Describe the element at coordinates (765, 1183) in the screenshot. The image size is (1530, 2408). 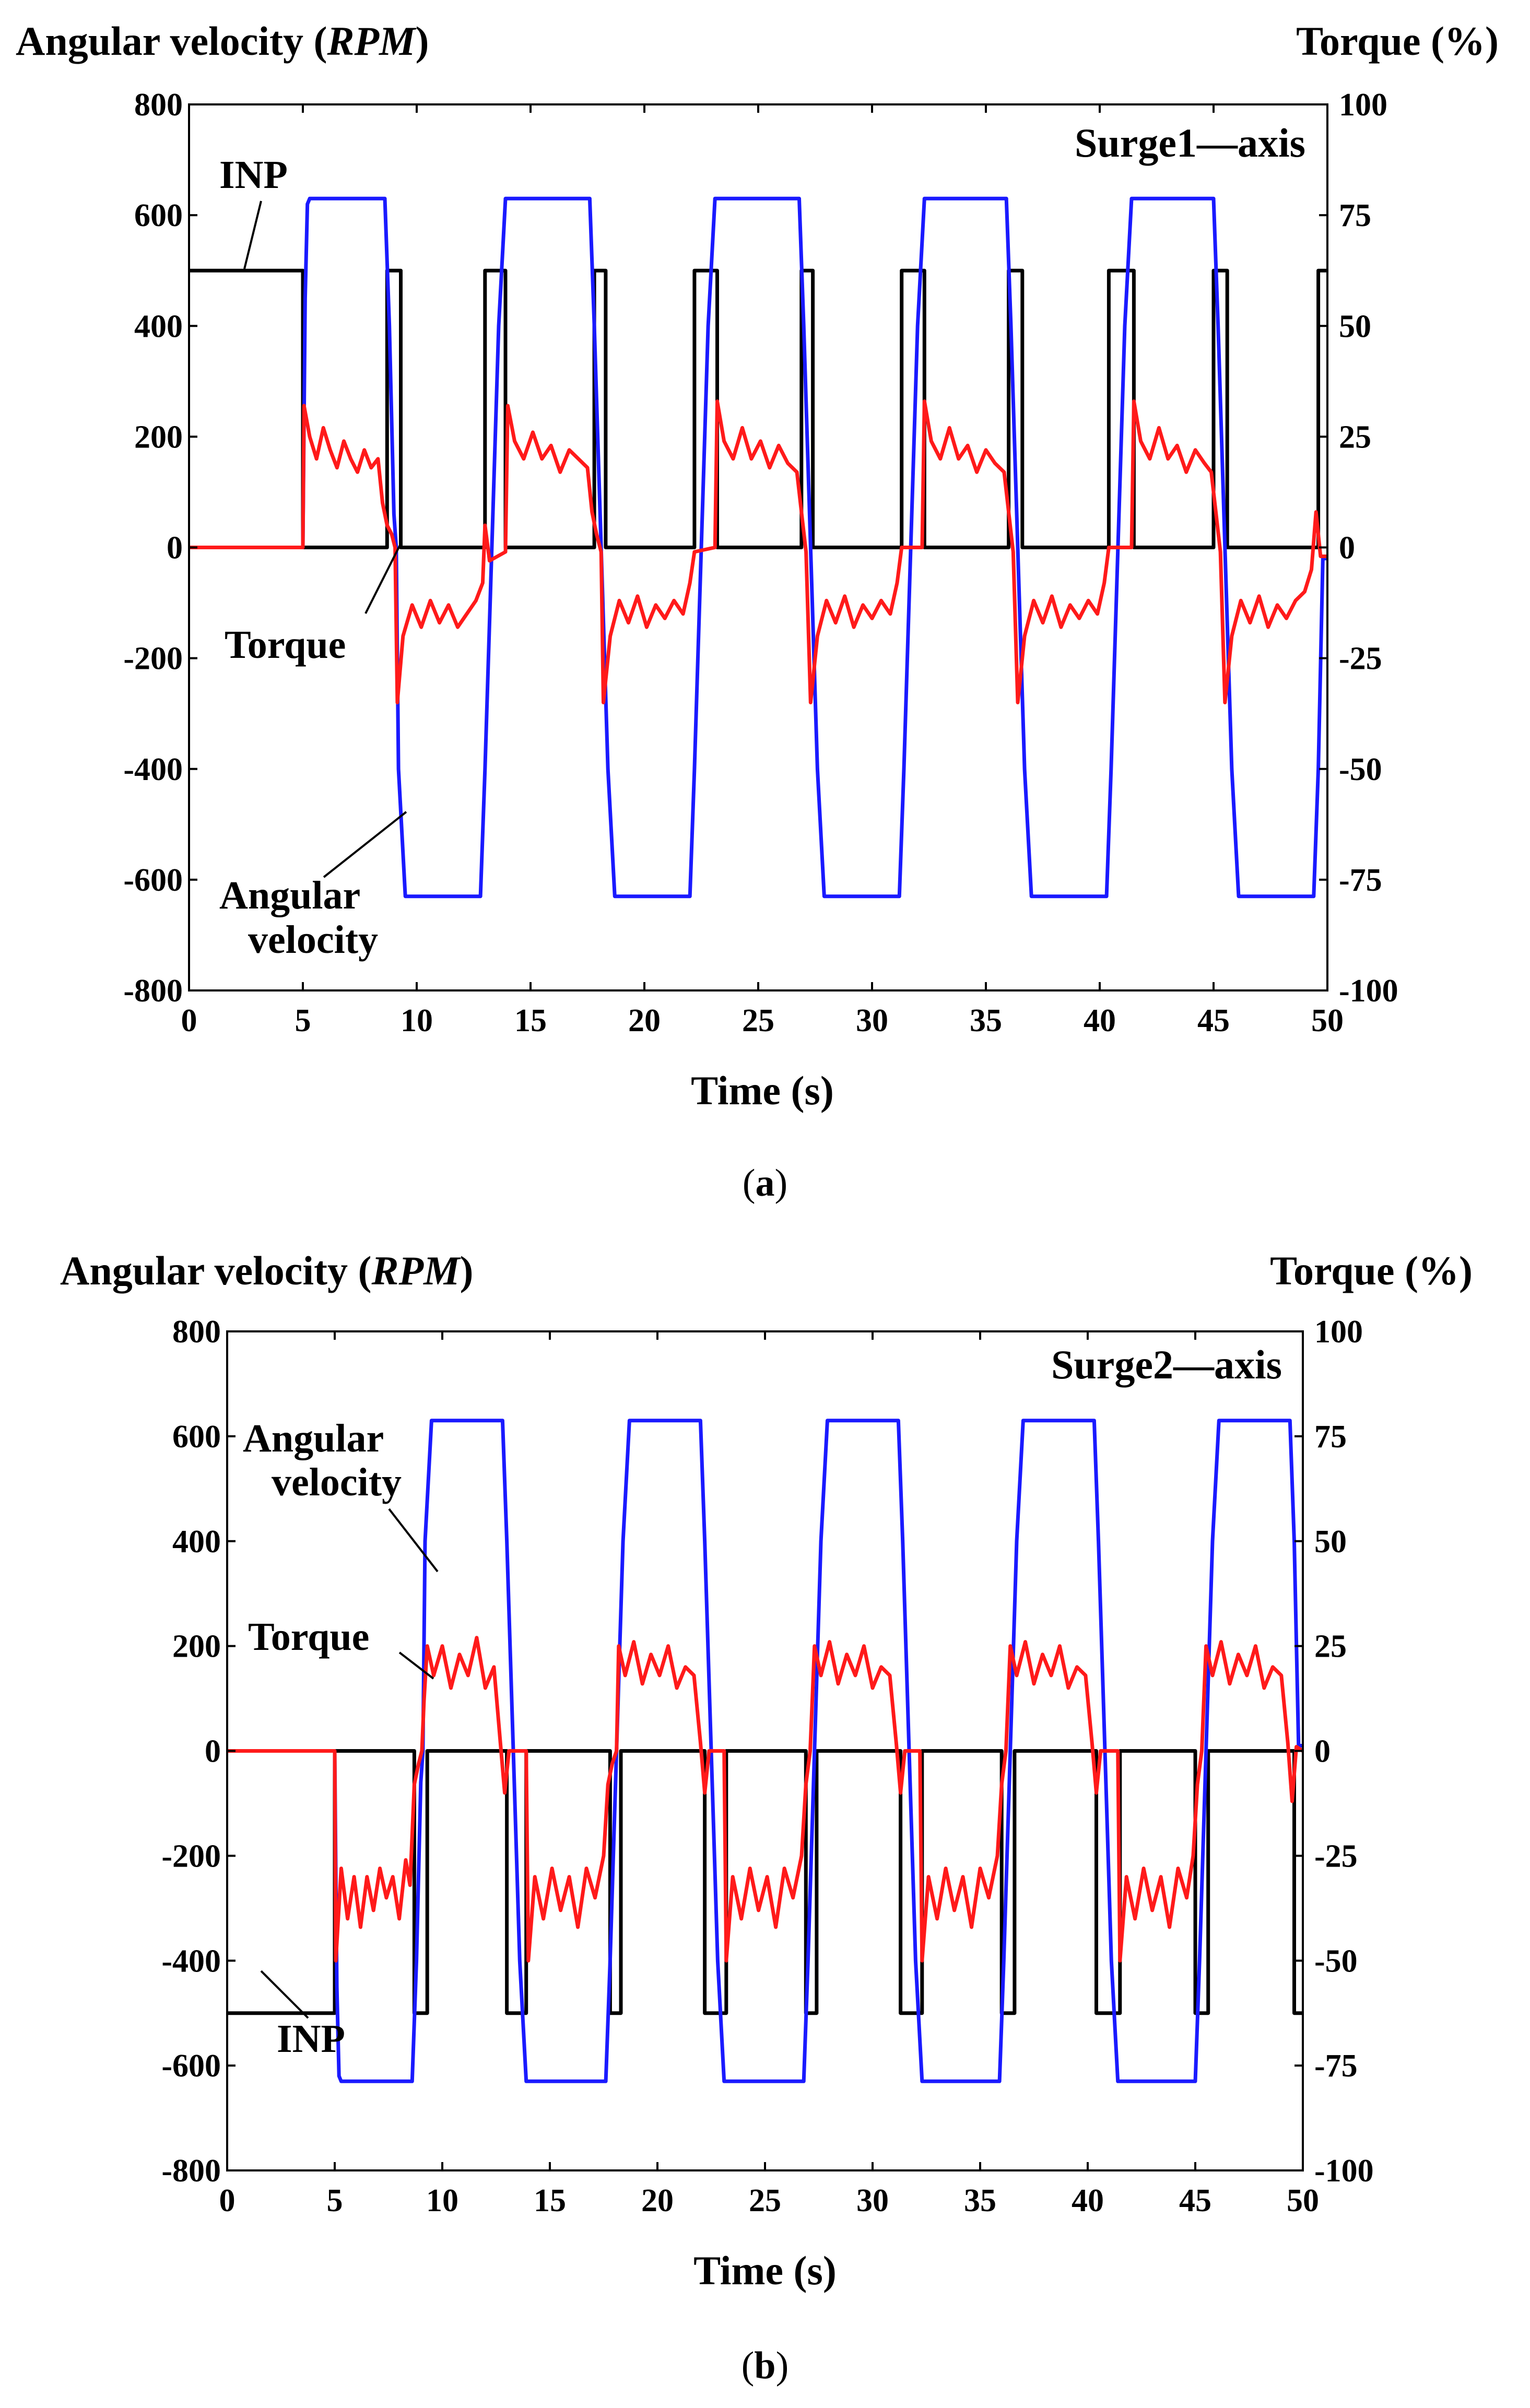
I see `panel-caption: (a)` at that location.